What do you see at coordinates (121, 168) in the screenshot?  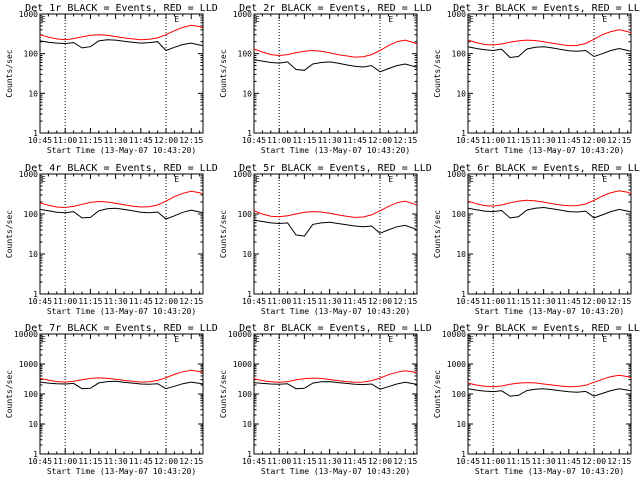 I see `chart-title: Det 4r BLACK = Events, RED = LLD` at bounding box center [121, 168].